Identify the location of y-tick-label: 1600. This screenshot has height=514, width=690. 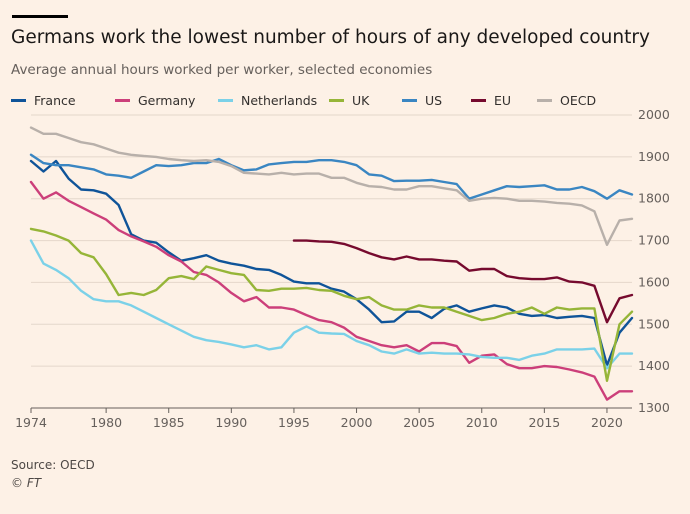
(654, 281).